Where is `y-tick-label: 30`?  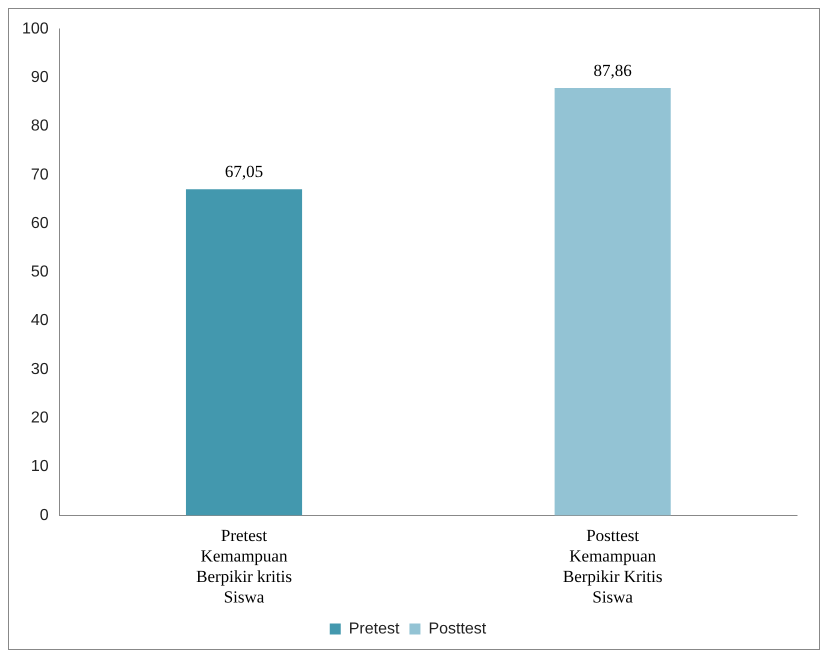 y-tick-label: 30 is located at coordinates (39, 369).